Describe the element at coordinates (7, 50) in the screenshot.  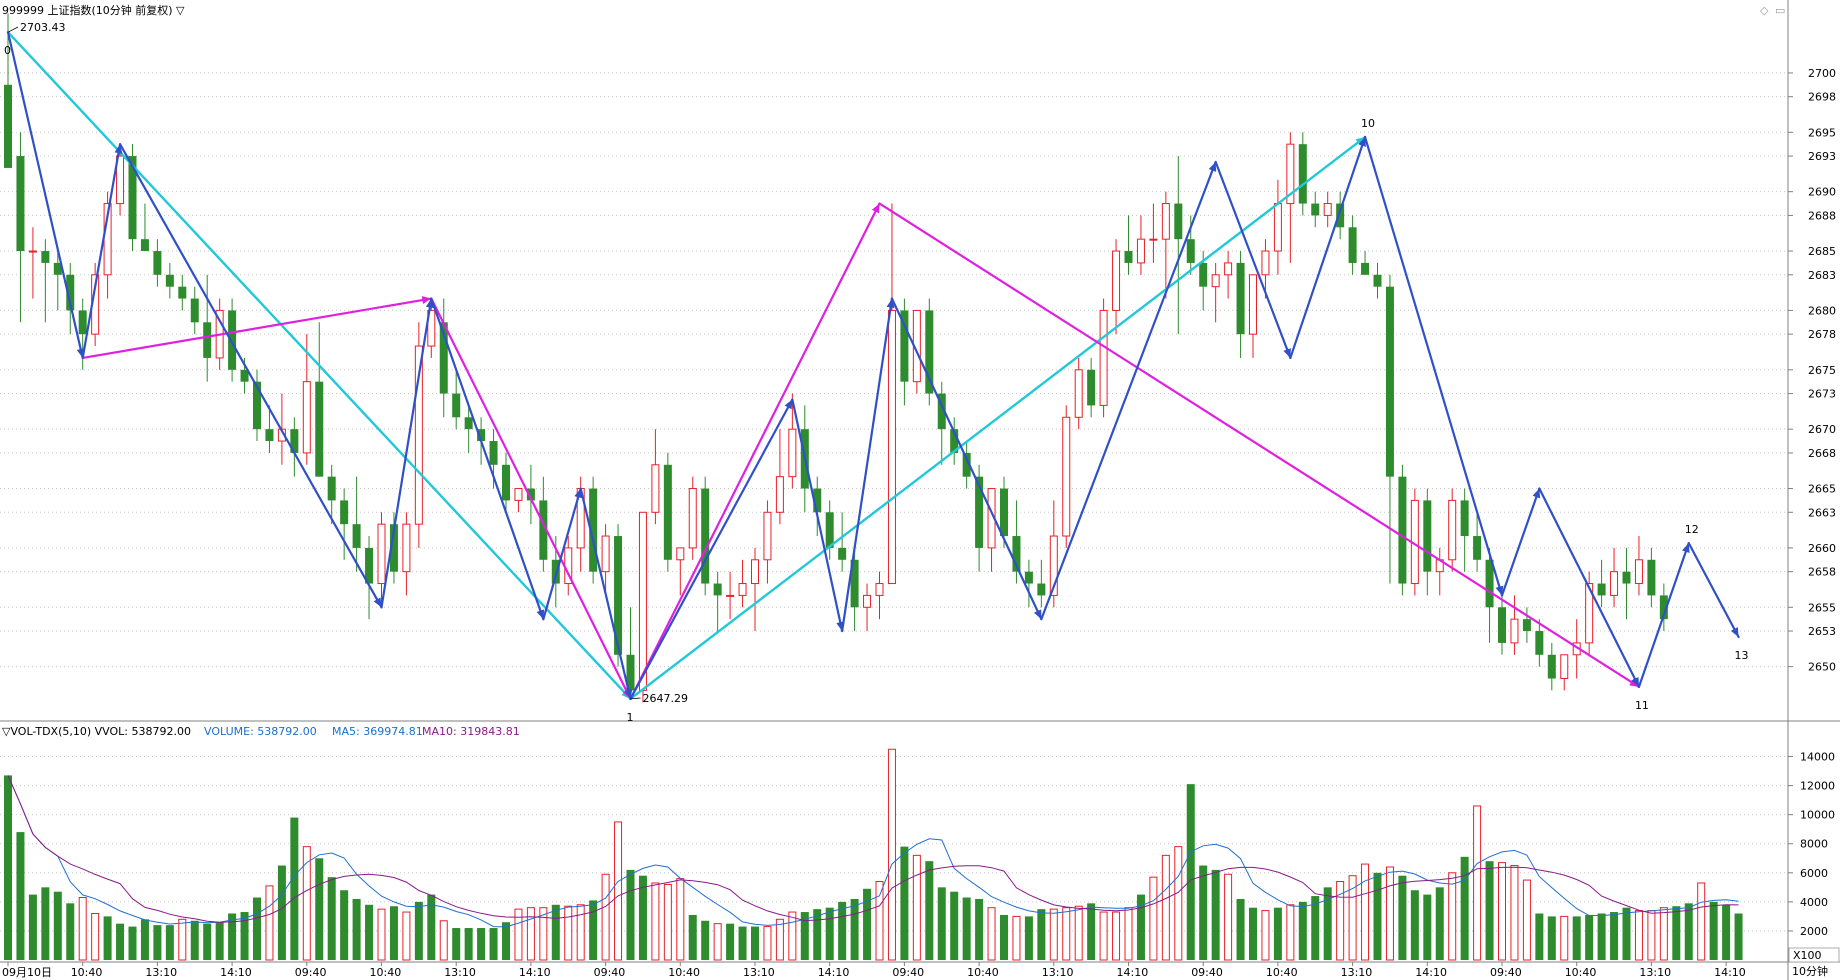
I see `wave-label: 0` at that location.